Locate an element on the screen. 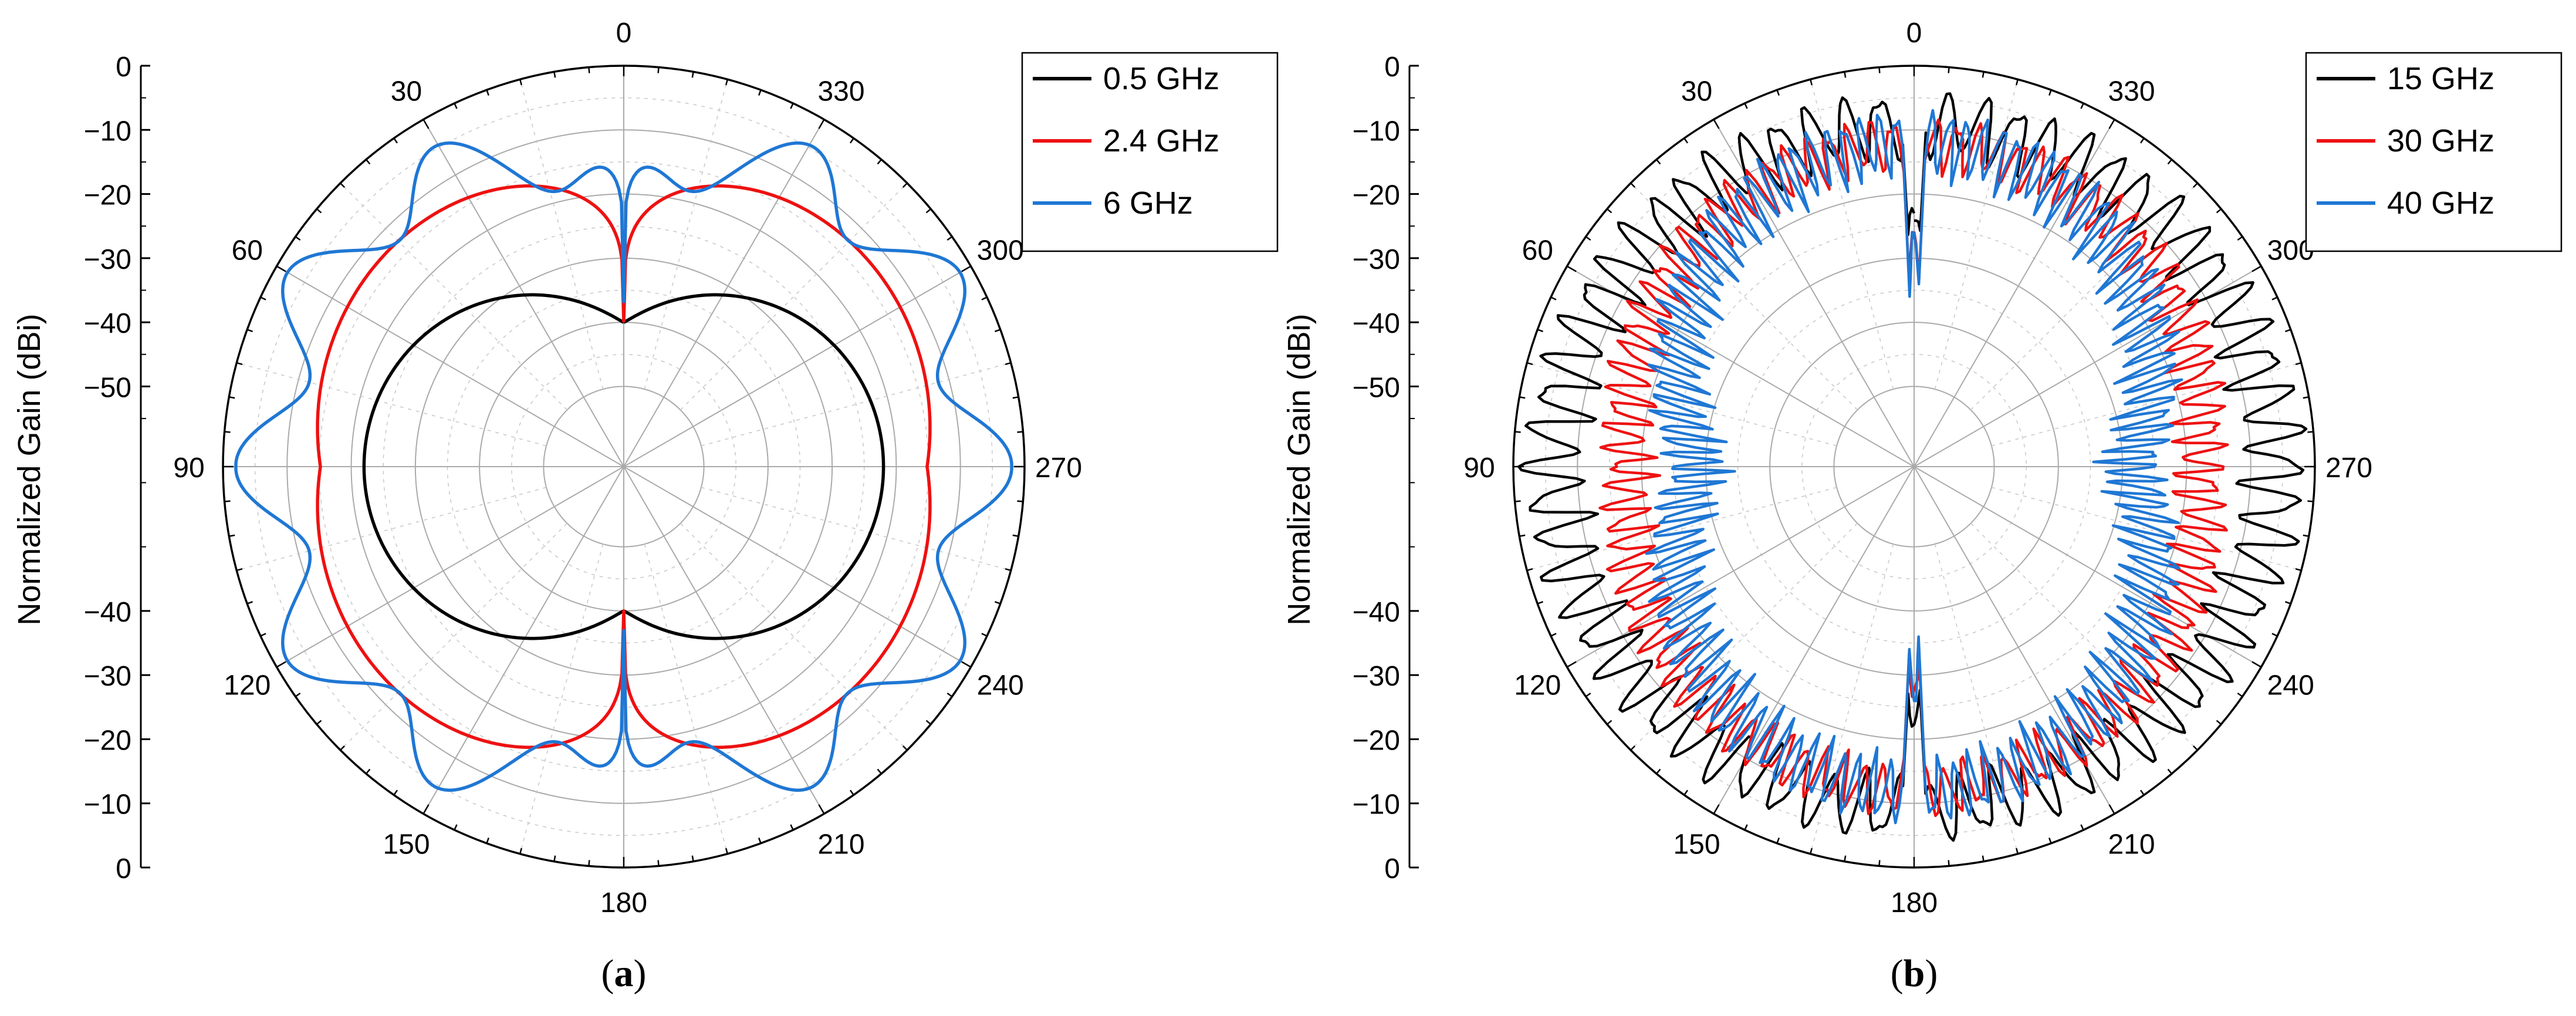 Image resolution: width=2576 pixels, height=1016 pixels. angle-label: 120 is located at coordinates (1537, 685).